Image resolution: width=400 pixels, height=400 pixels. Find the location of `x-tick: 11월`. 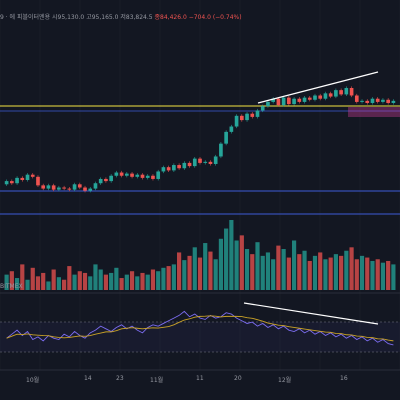

x-tick: 11월 is located at coordinates (157, 380).